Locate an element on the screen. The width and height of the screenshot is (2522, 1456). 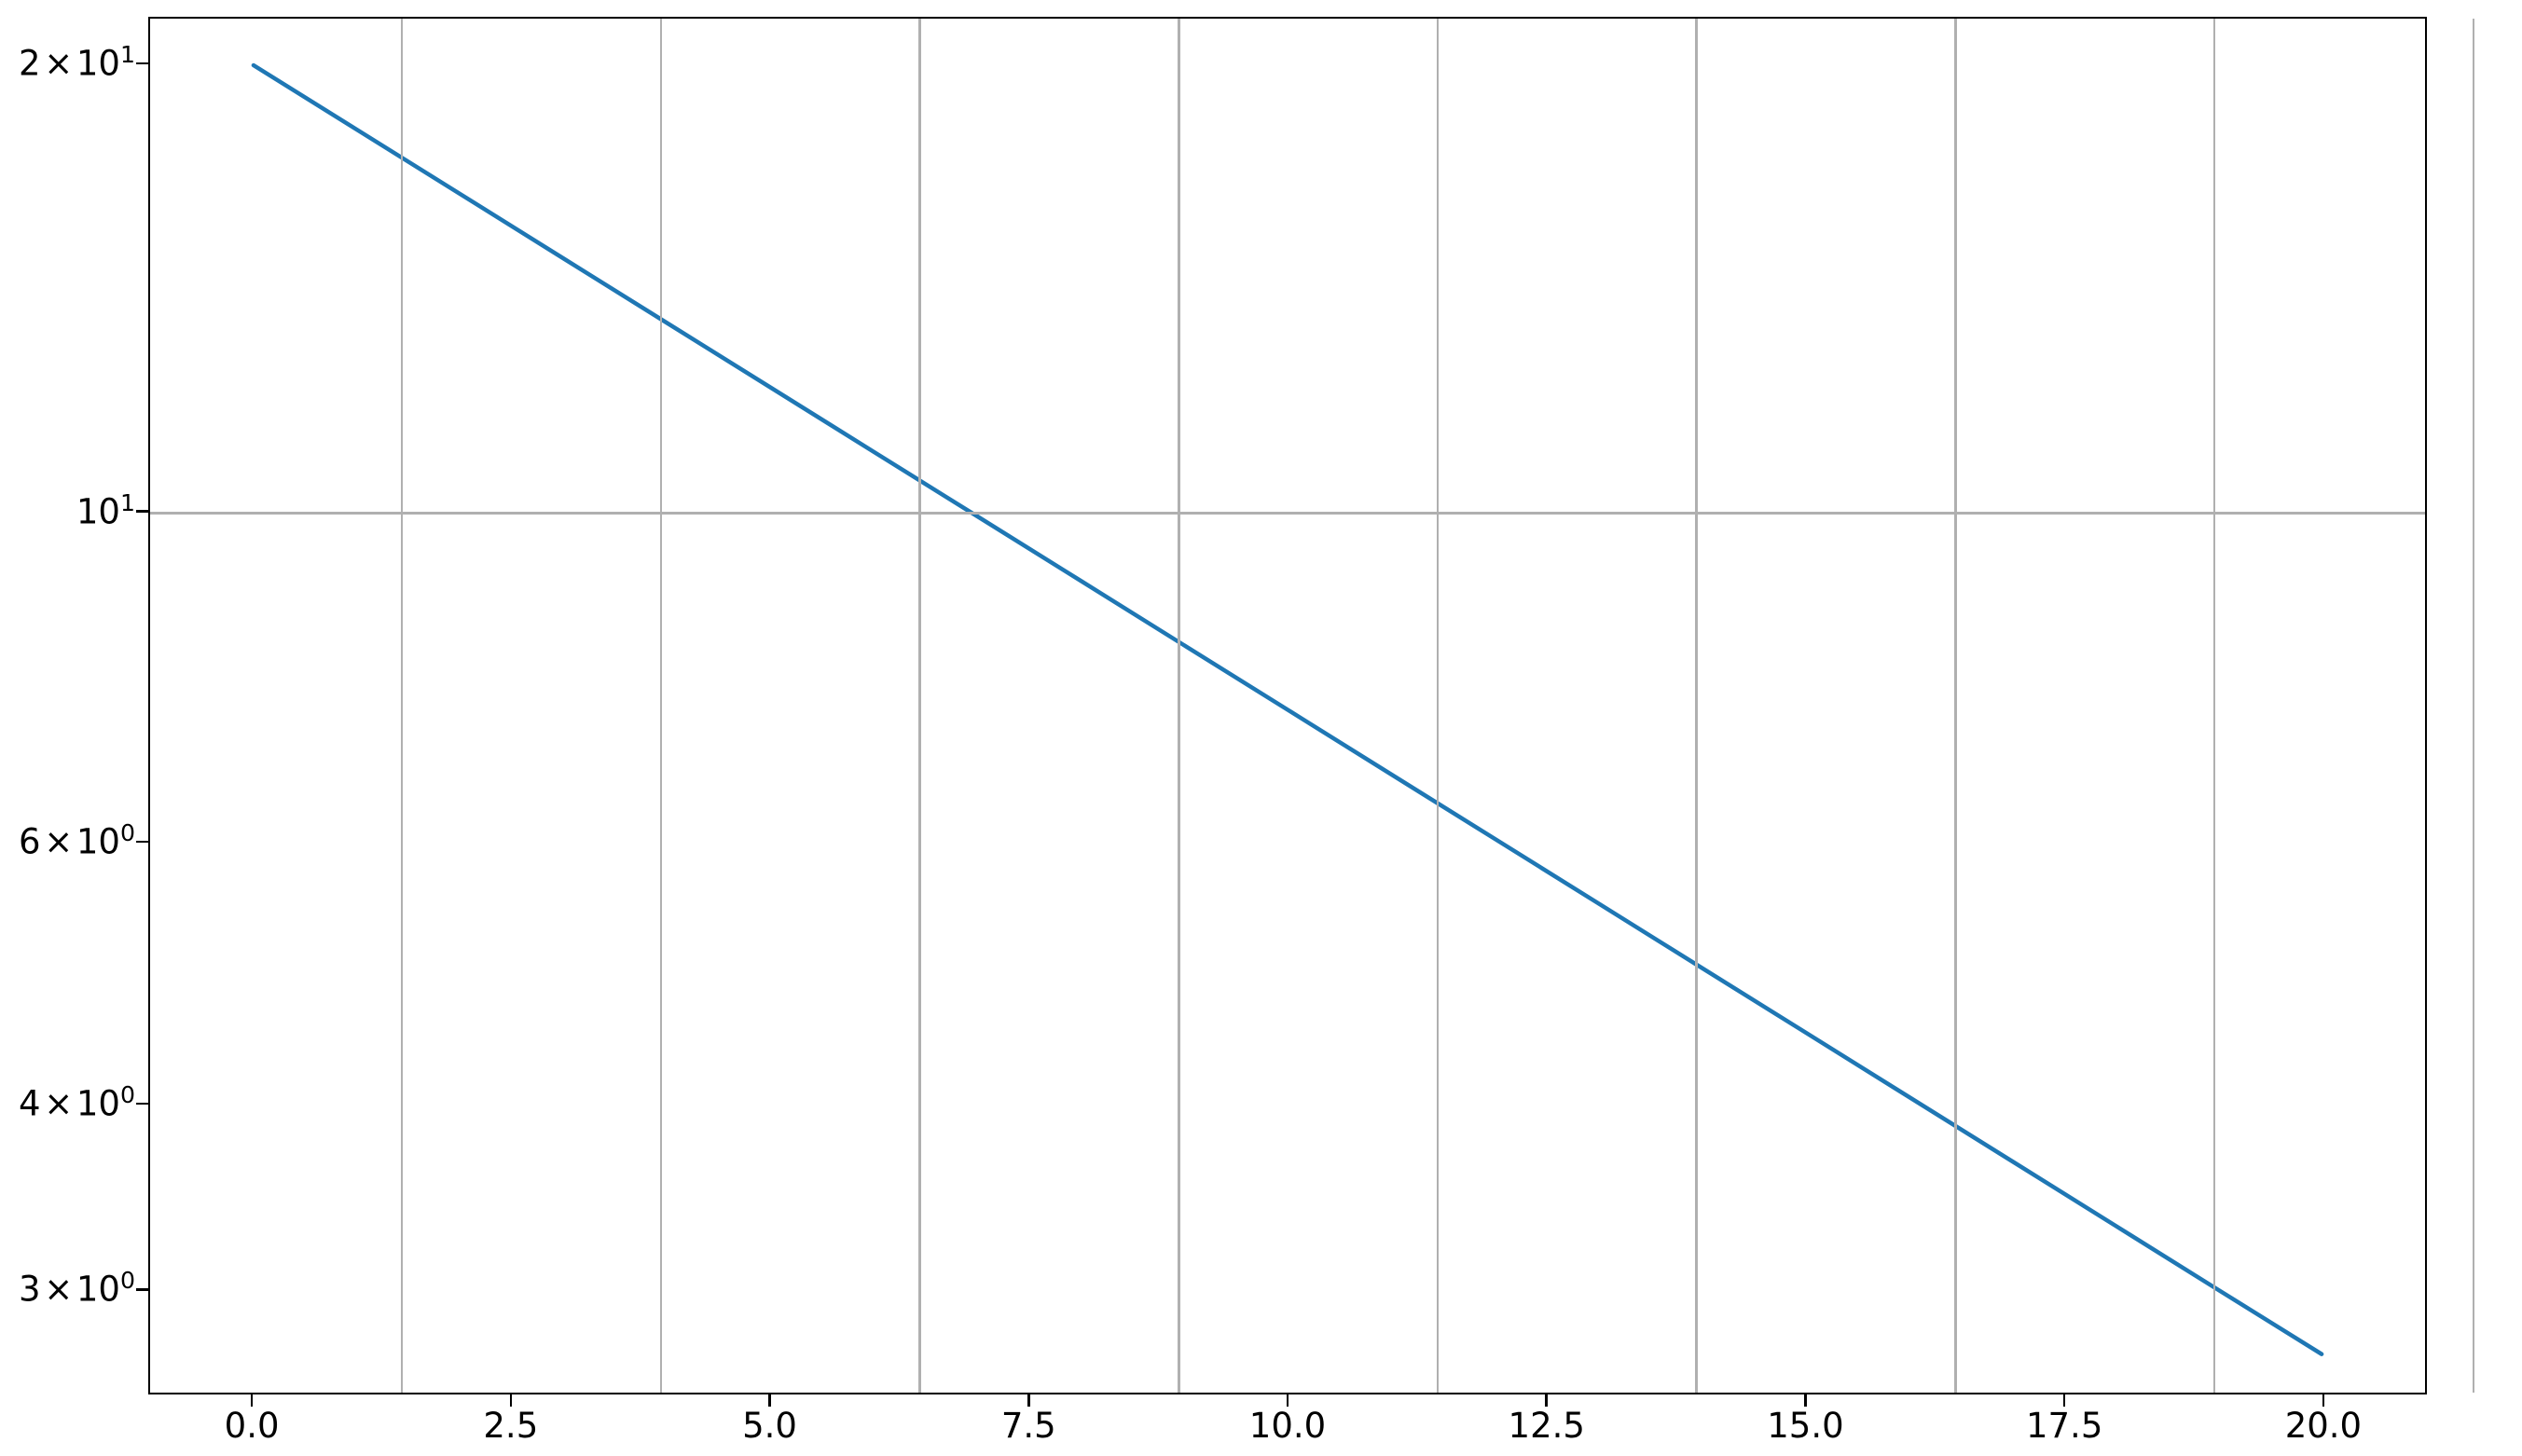
y-tick-label: 101 is located at coordinates (105, 511).